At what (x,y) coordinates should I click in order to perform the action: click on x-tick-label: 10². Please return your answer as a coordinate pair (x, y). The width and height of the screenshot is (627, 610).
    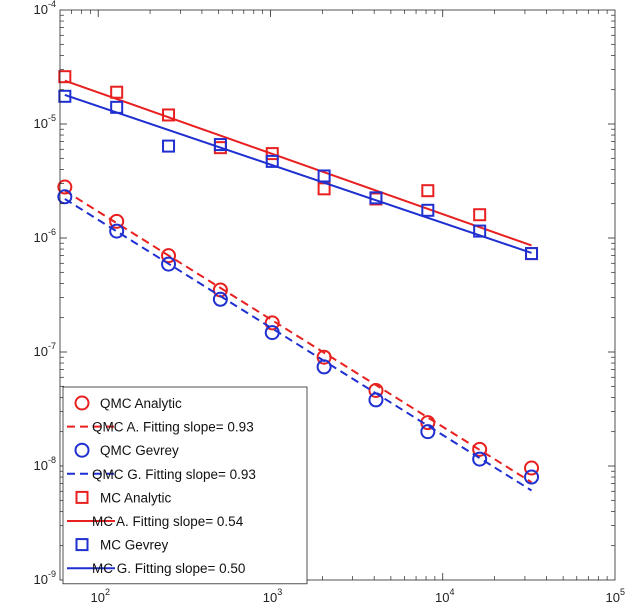
    Looking at the image, I should click on (99, 596).